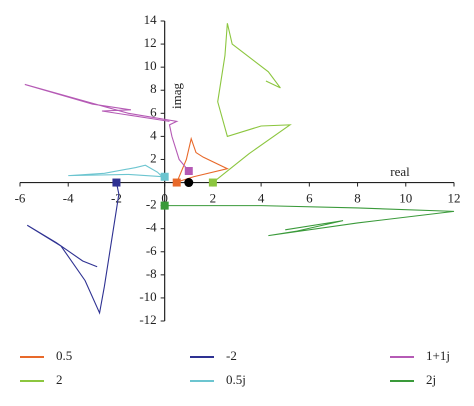 Image resolution: width=474 pixels, height=406 pixels. I want to click on legend-label: 1+1j, so click(438, 355).